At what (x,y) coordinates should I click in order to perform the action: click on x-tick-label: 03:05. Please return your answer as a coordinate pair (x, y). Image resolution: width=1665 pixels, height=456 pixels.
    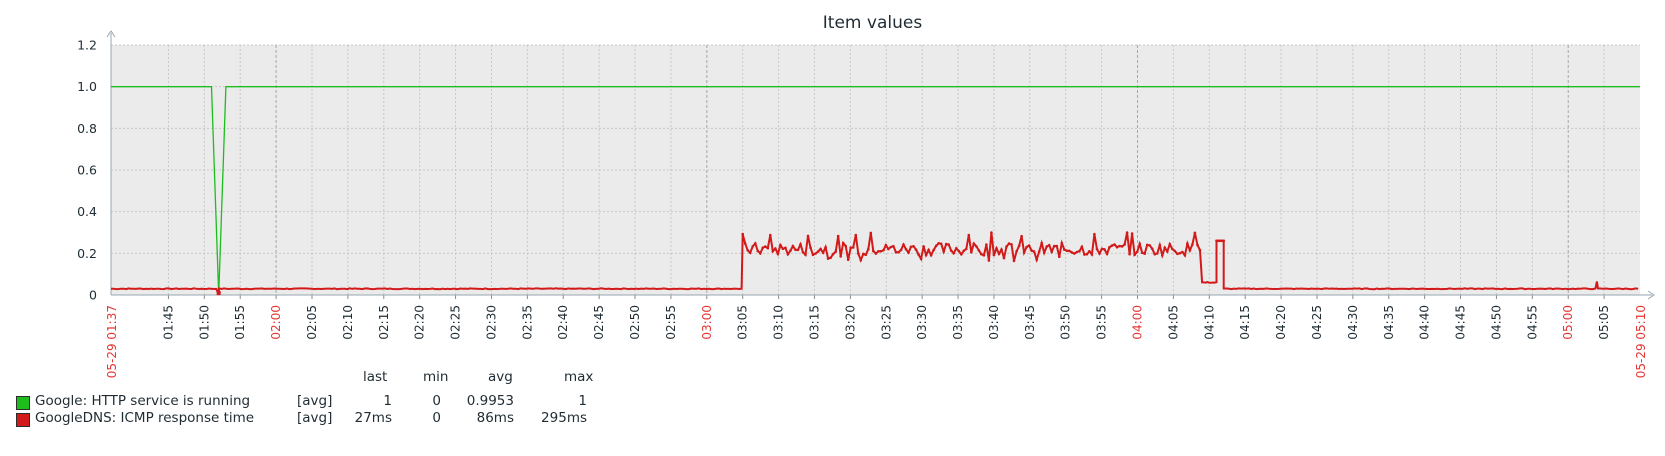
    Looking at the image, I should click on (743, 322).